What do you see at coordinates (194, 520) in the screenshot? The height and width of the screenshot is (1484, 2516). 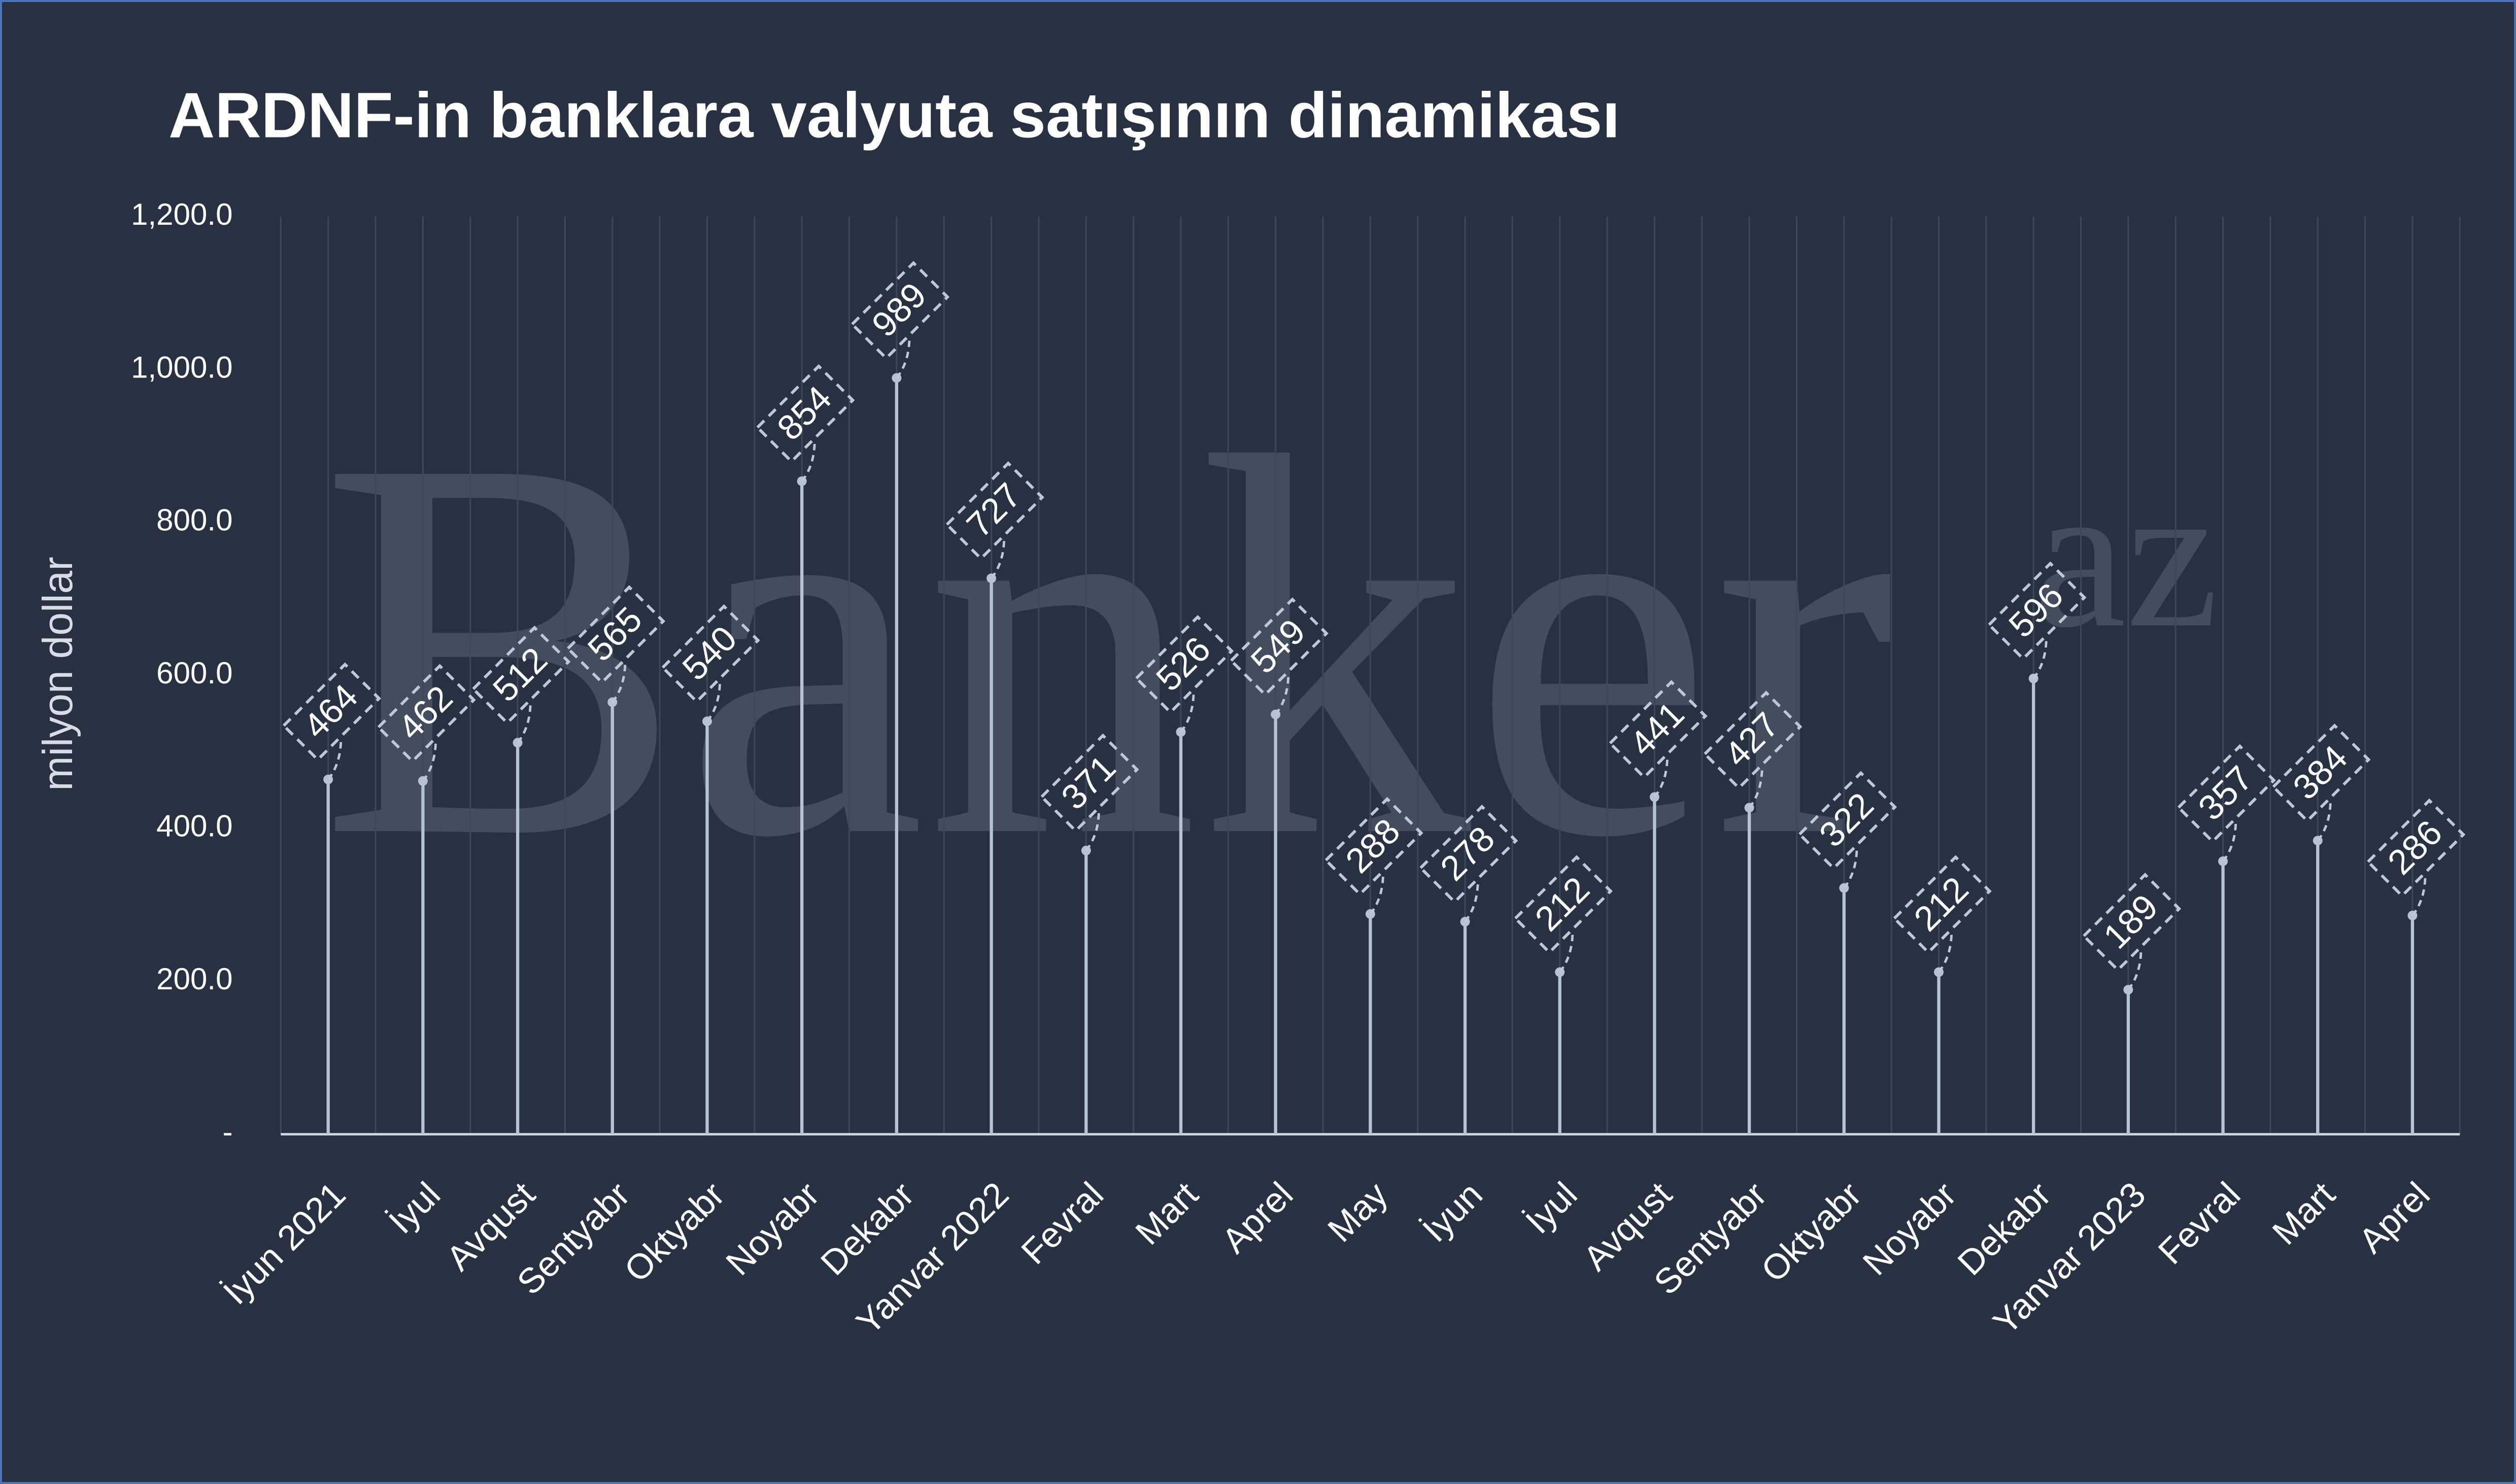 I see `y-tick-label: 800.0` at bounding box center [194, 520].